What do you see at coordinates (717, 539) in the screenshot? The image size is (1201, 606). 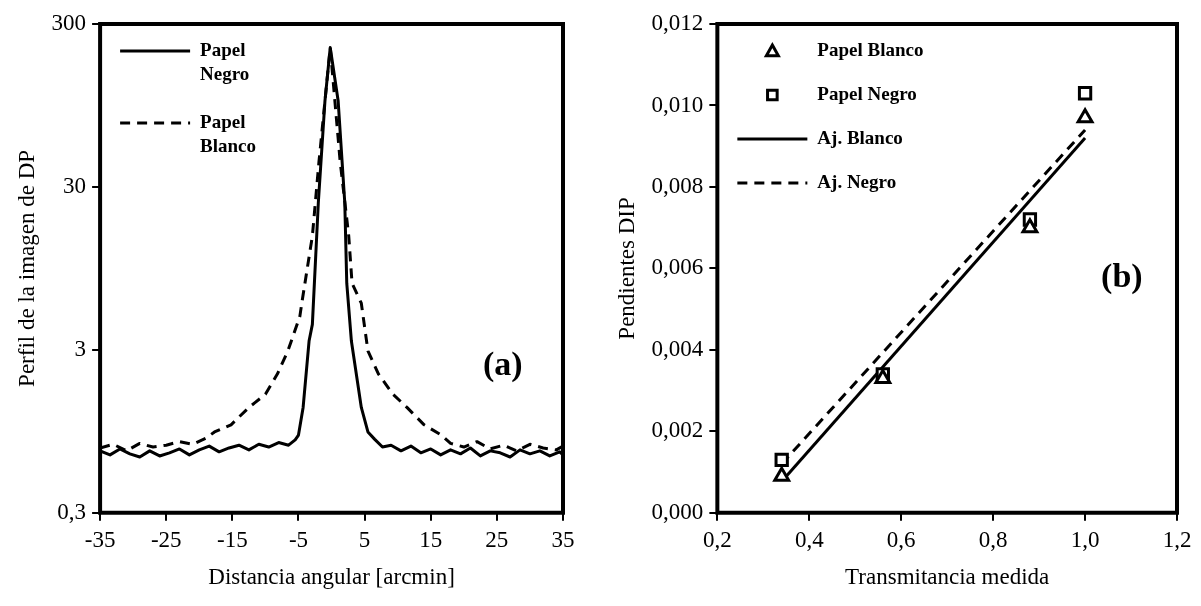 I see `x-tick-label: 0,2` at bounding box center [717, 539].